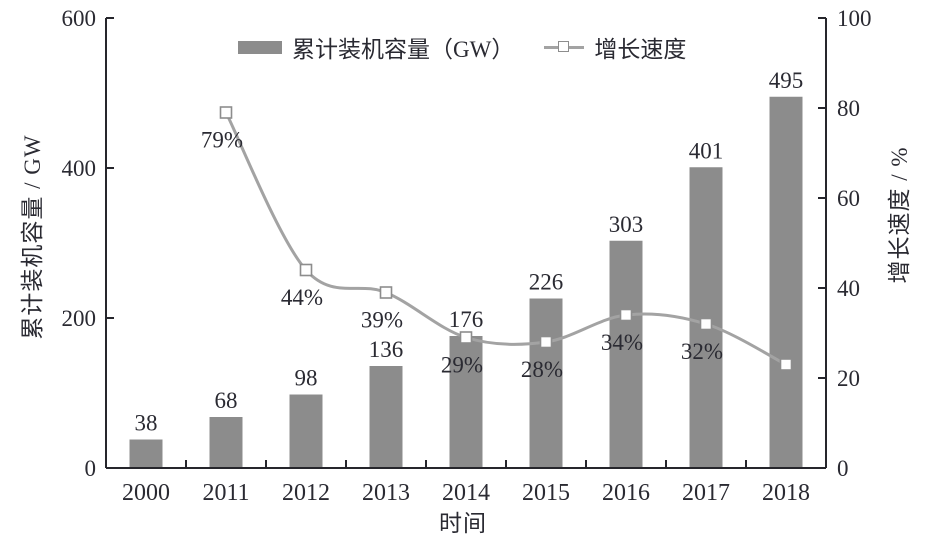  Describe the element at coordinates (226, 442) in the screenshot. I see `bar-2011` at that location.